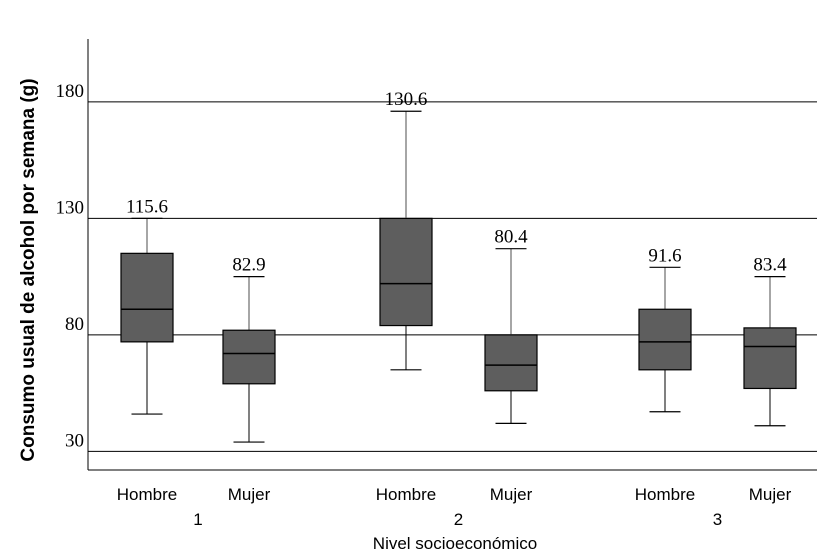 This screenshot has width=817, height=555. What do you see at coordinates (511, 326) in the screenshot?
I see `box-mujer-2: 80.4` at bounding box center [511, 326].